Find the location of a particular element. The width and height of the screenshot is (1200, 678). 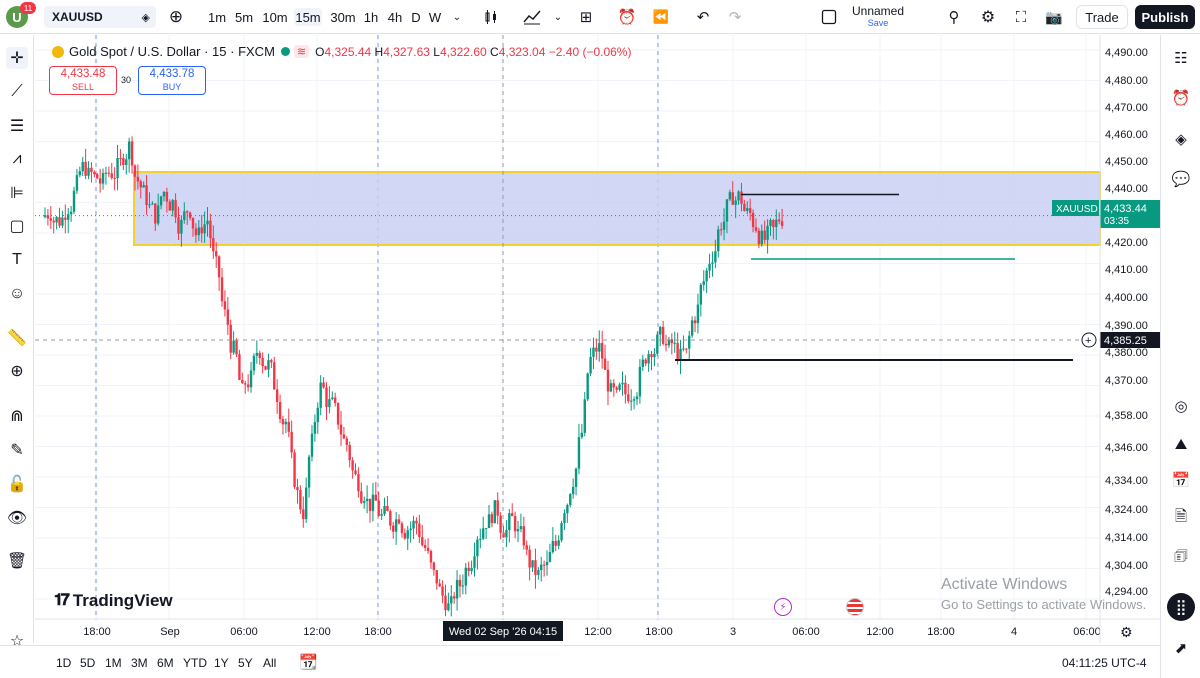

add-symbol-icon: ⊕ is located at coordinates (176, 16).